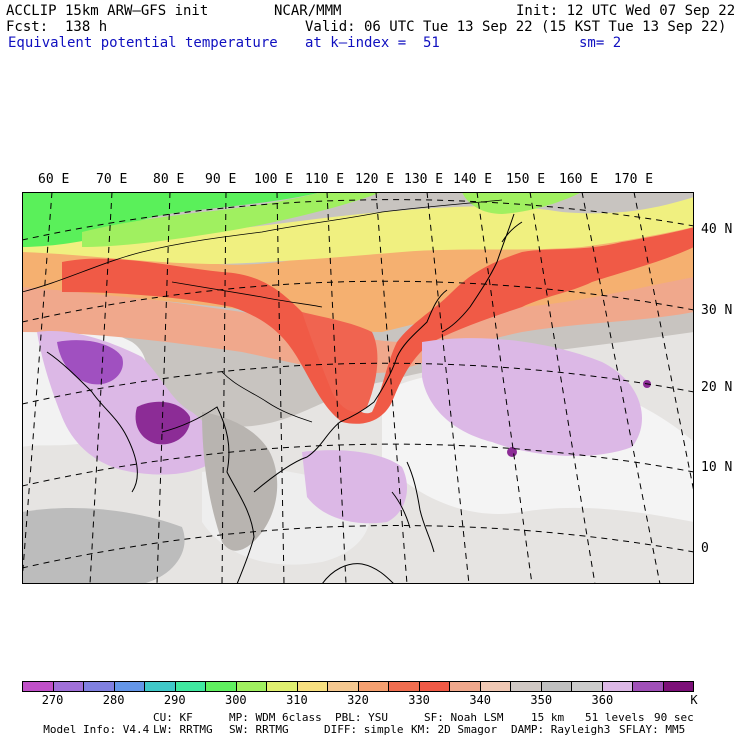 The image size is (740, 740). I want to click on lon-label: 100 E, so click(274, 179).